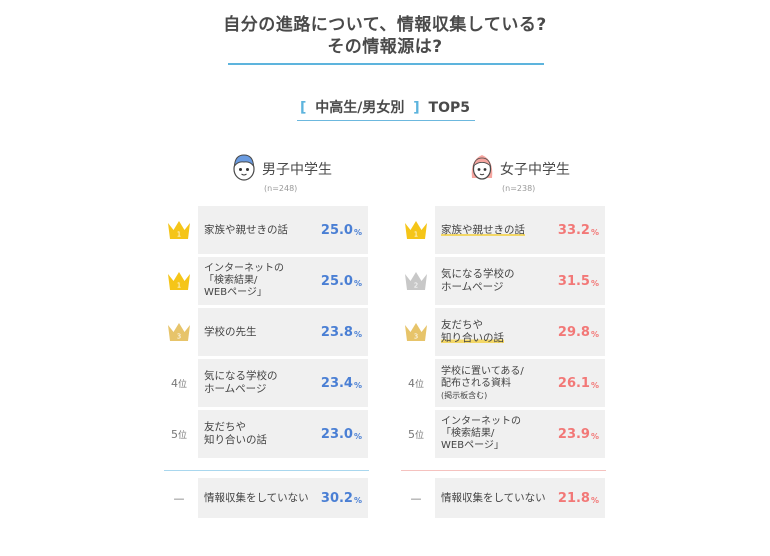  What do you see at coordinates (303, 108) in the screenshot?
I see `bracket-open: [` at bounding box center [303, 108].